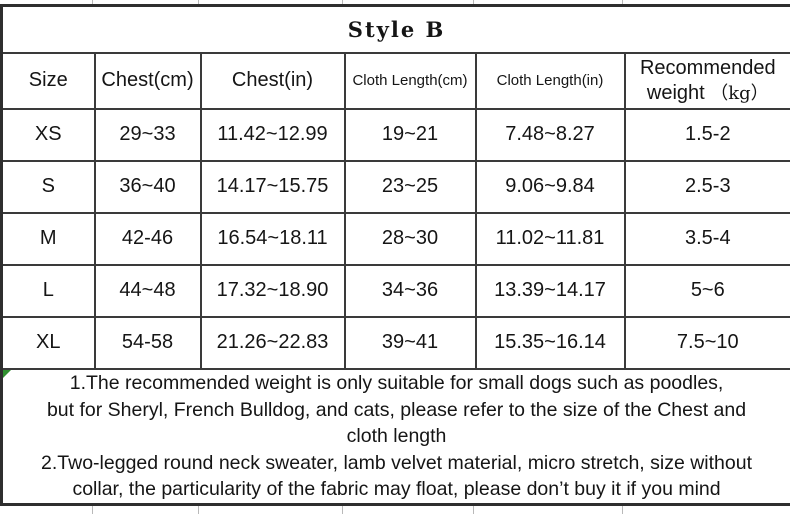  Describe the element at coordinates (147, 342) in the screenshot. I see `cell-chest-cm: 54-58` at that location.